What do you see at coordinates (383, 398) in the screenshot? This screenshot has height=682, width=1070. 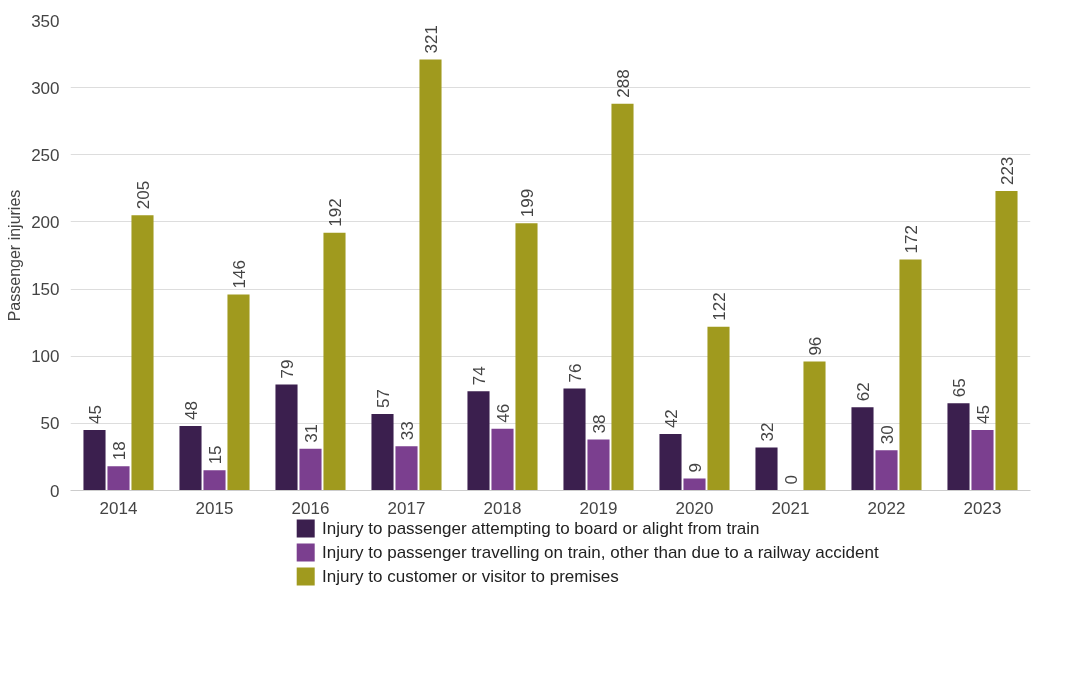 I see `data-label: 57` at bounding box center [383, 398].